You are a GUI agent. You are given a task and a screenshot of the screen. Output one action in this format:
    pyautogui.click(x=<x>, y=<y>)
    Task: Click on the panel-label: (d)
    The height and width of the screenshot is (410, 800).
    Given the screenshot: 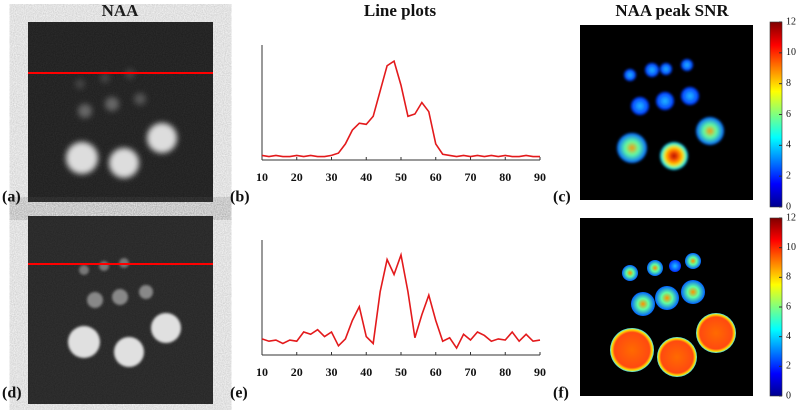 What is the action you would take?
    pyautogui.click(x=12, y=393)
    